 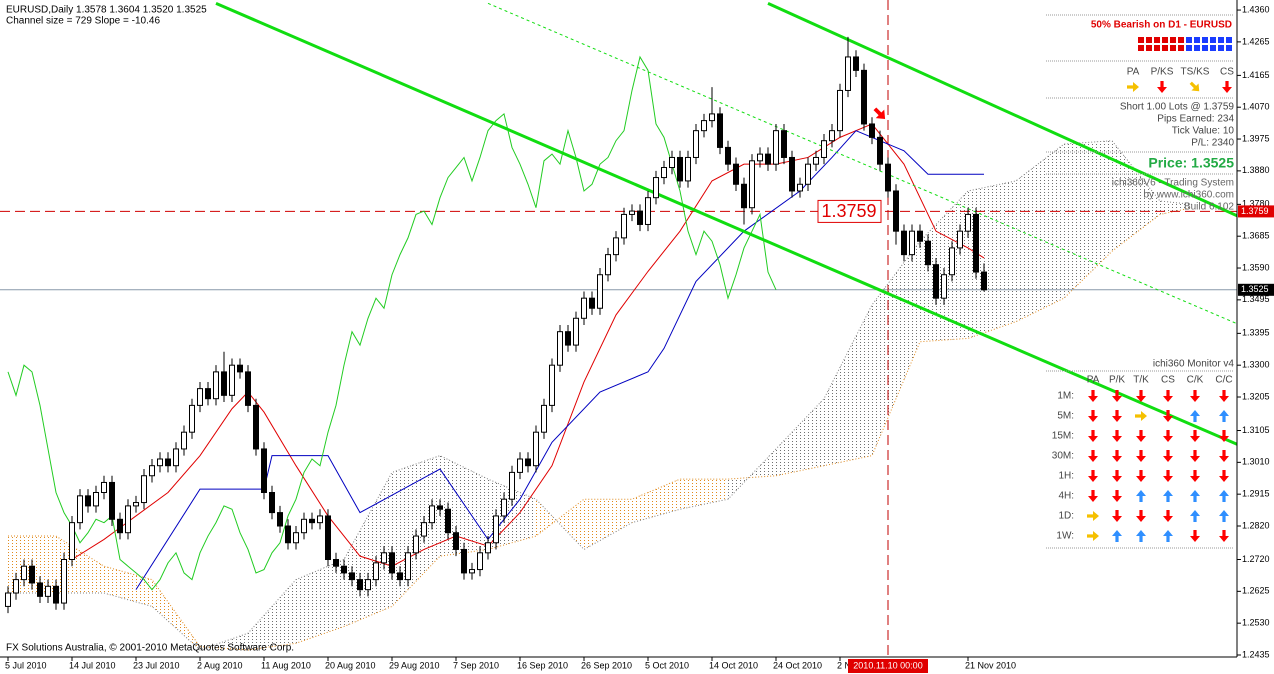 I want to click on monitor-row-label: 1W:, so click(x=1065, y=536).